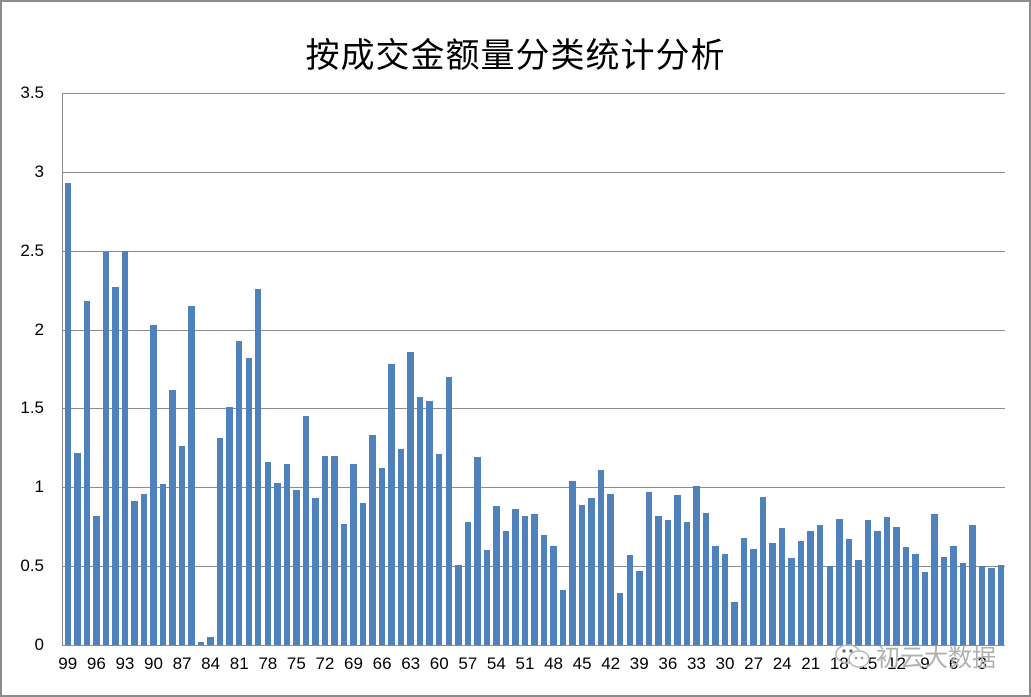 Image resolution: width=1031 pixels, height=697 pixels. I want to click on x-tick-label: 72, so click(325, 663).